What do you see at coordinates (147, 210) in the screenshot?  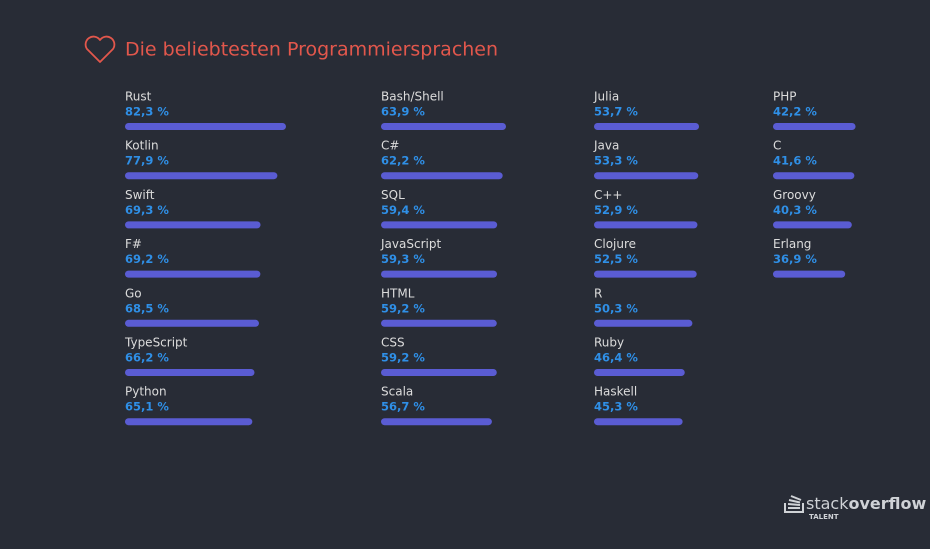 I see `value-label: 69,3 %` at bounding box center [147, 210].